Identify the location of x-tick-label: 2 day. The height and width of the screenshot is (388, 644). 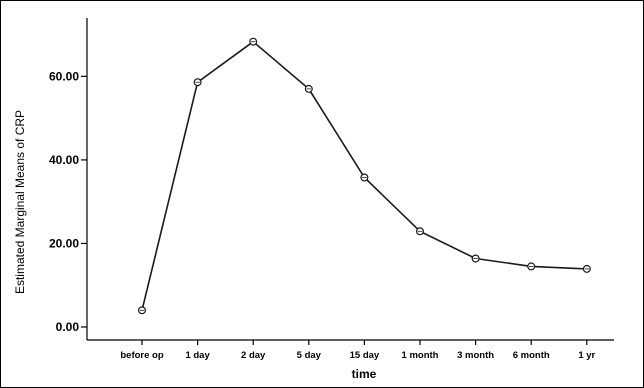
(253, 355).